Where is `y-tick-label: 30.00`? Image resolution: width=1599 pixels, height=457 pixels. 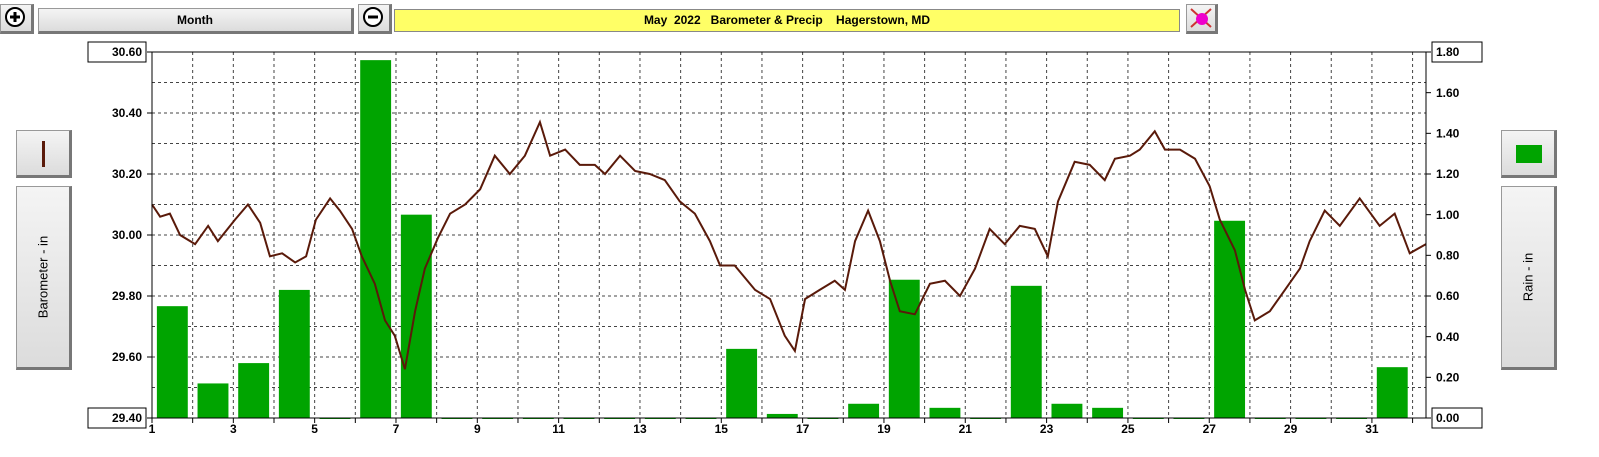 y-tick-label: 30.00 is located at coordinates (127, 235).